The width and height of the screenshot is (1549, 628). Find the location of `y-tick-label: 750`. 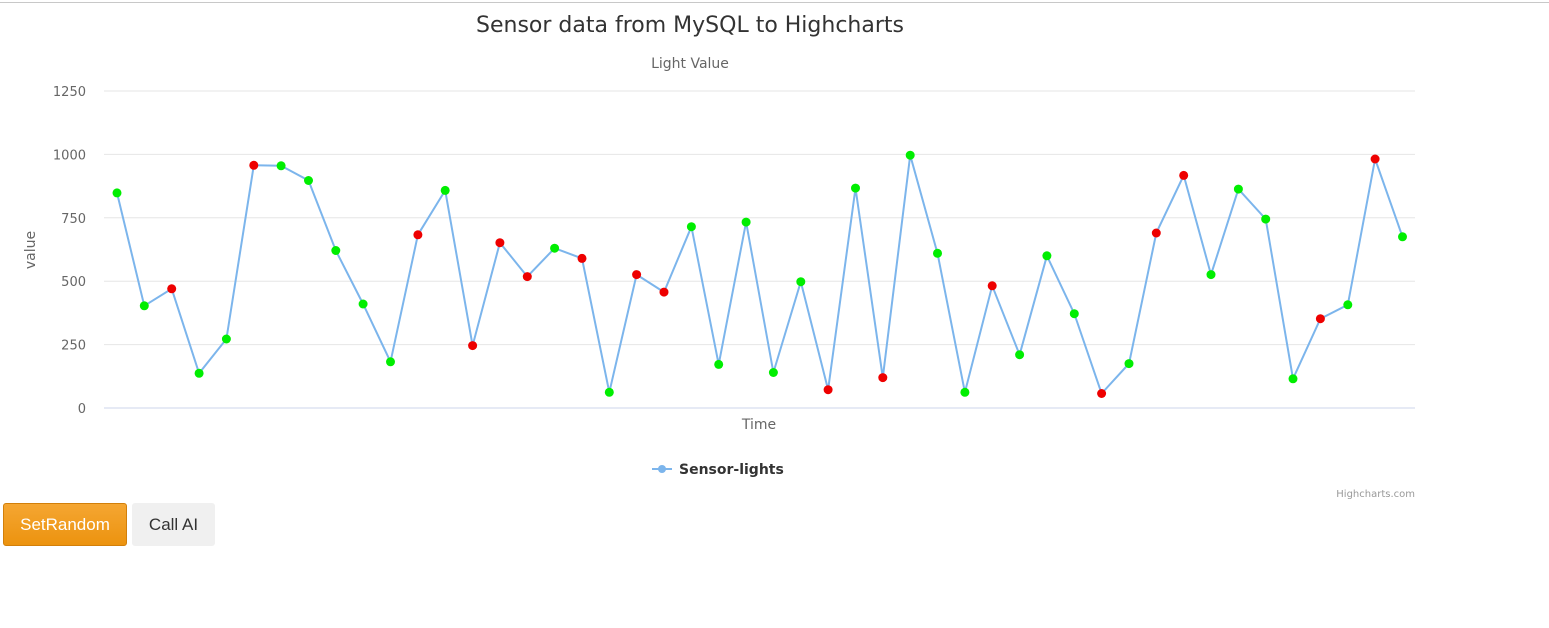

y-tick-label: 750 is located at coordinates (73, 219).